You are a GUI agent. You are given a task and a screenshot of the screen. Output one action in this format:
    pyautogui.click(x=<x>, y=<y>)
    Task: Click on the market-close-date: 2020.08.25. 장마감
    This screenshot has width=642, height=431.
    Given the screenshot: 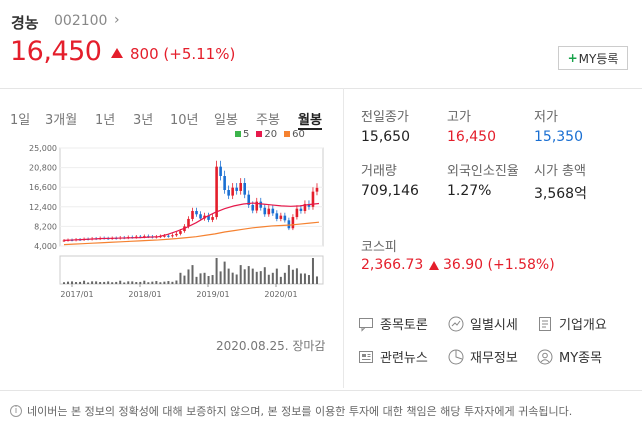 What is the action you would take?
    pyautogui.click(x=271, y=346)
    